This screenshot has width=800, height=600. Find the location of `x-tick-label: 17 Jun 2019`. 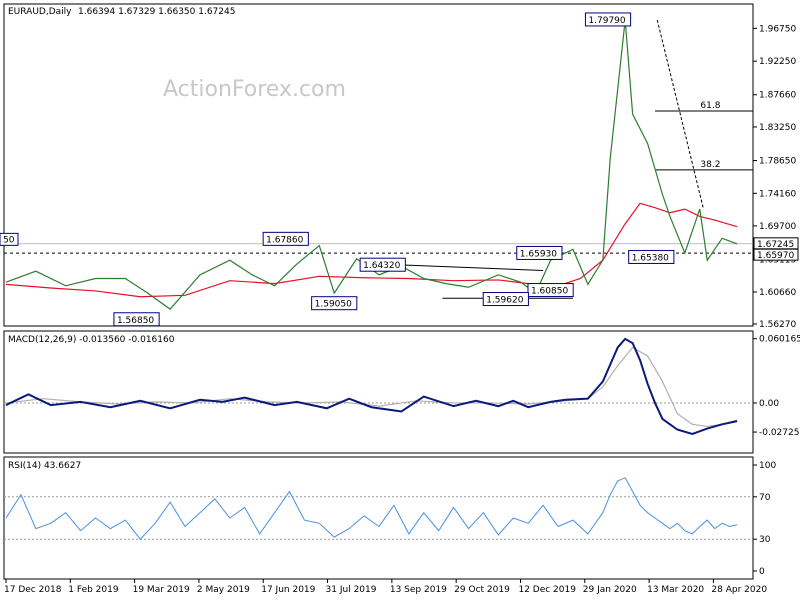

x-tick-label: 17 Jun 2019 is located at coordinates (288, 590).